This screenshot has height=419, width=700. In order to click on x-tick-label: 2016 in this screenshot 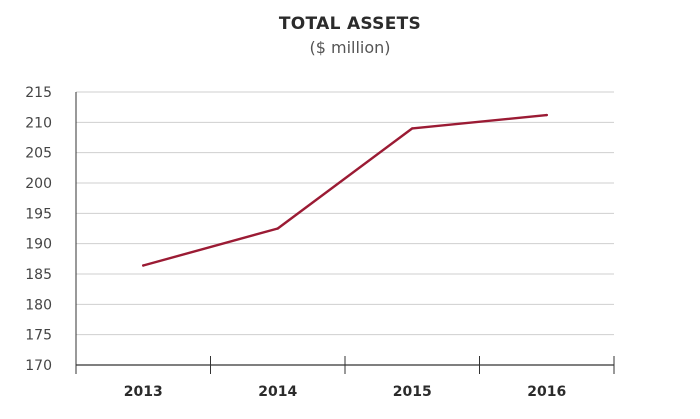, I will do `click(546, 392)`.